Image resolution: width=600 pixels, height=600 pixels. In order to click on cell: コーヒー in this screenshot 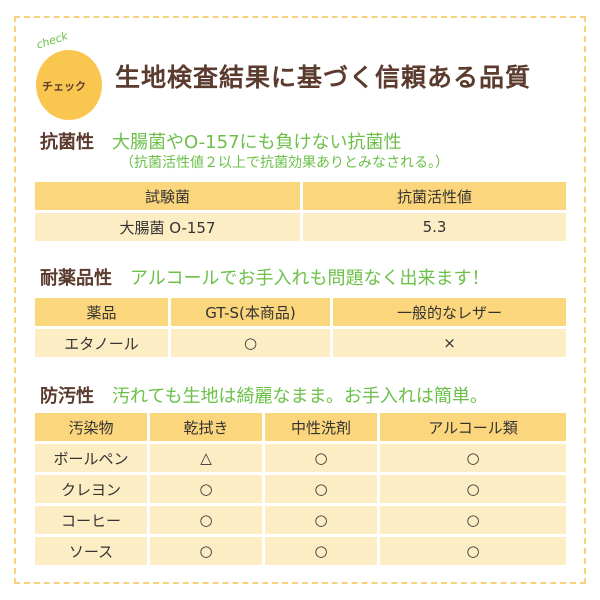, I will do `click(91, 520)`.